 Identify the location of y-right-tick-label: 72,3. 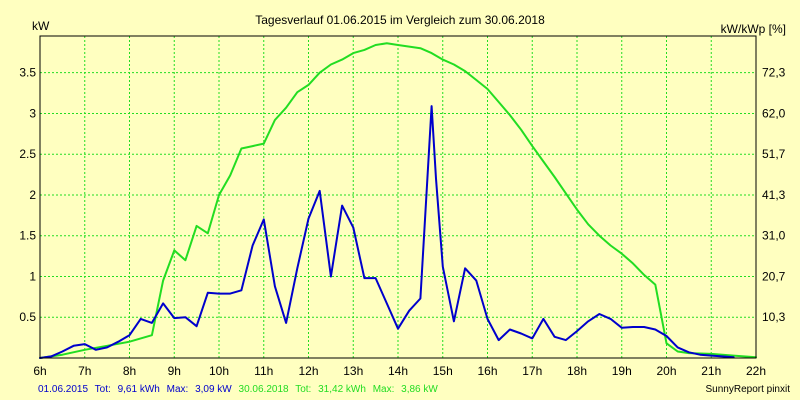
(774, 73).